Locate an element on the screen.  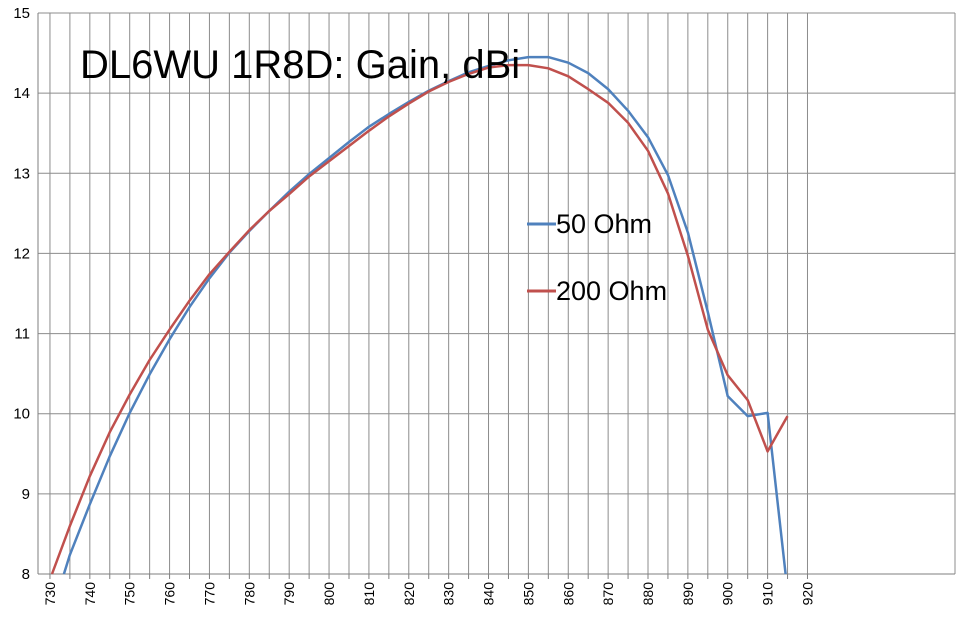
x-tick-label: 920 is located at coordinates (807, 594).